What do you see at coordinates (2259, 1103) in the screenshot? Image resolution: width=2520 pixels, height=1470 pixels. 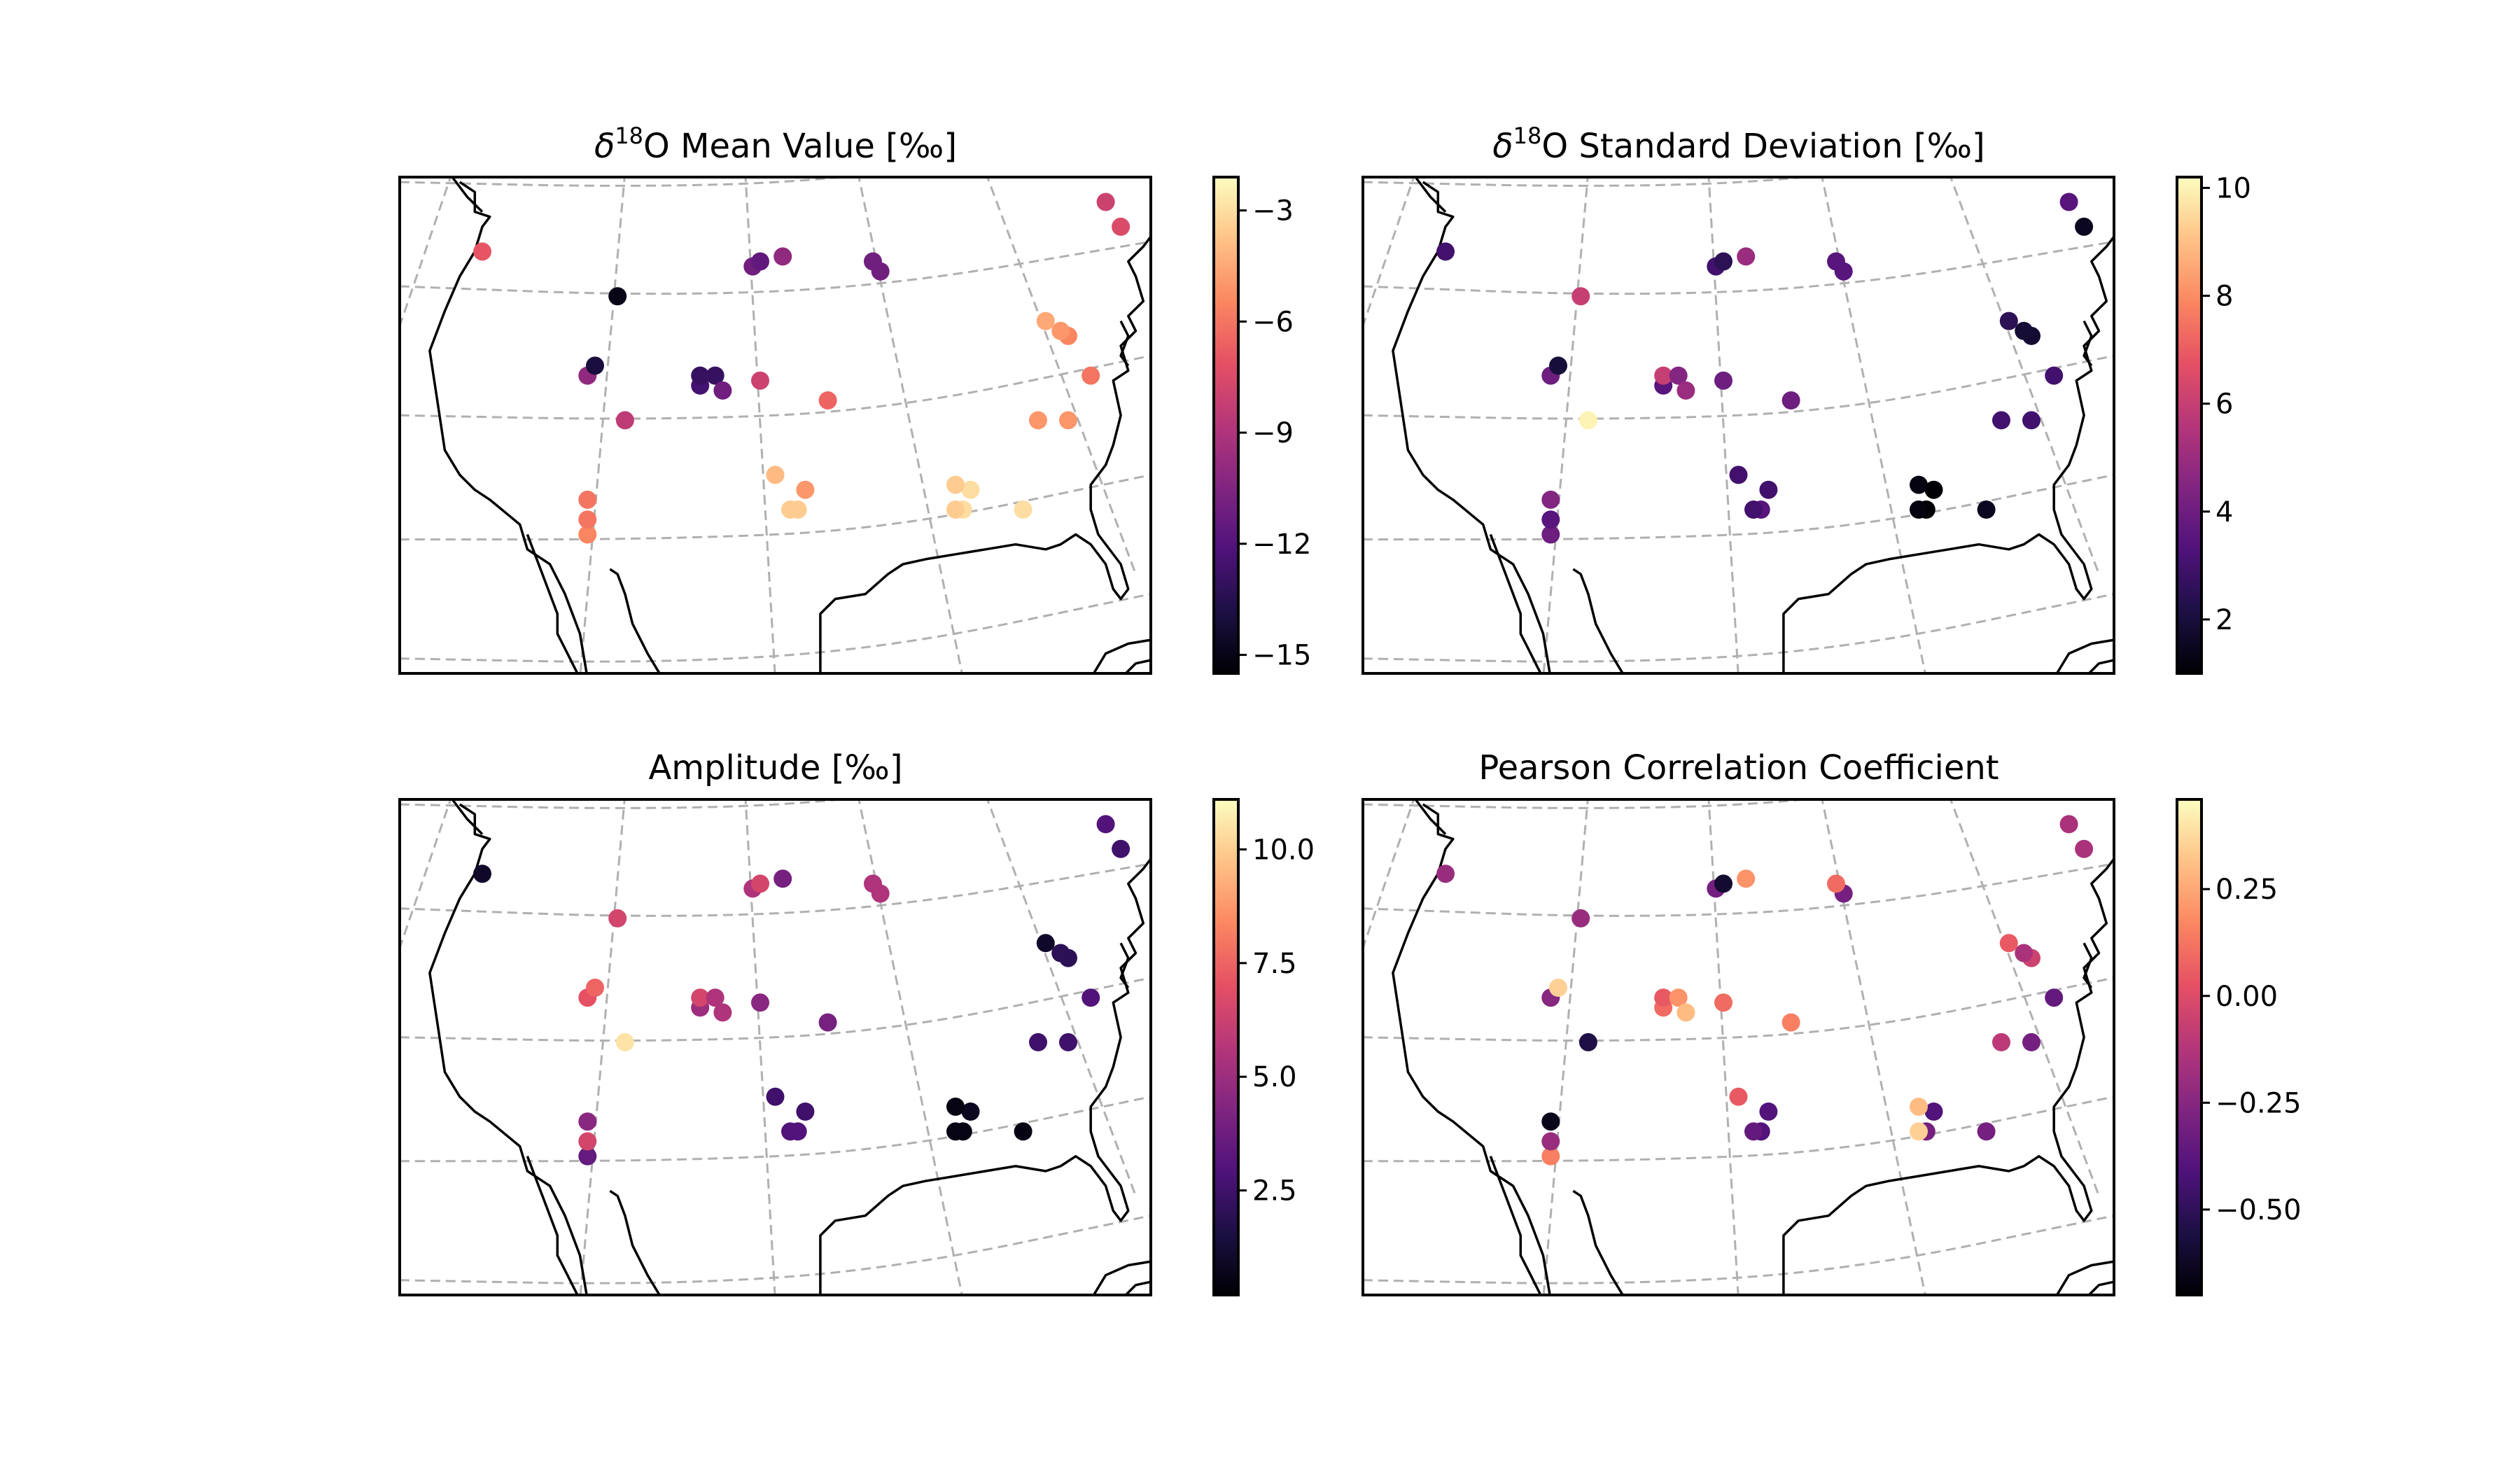 I see `colorbar-tick-label: −0.25` at bounding box center [2259, 1103].